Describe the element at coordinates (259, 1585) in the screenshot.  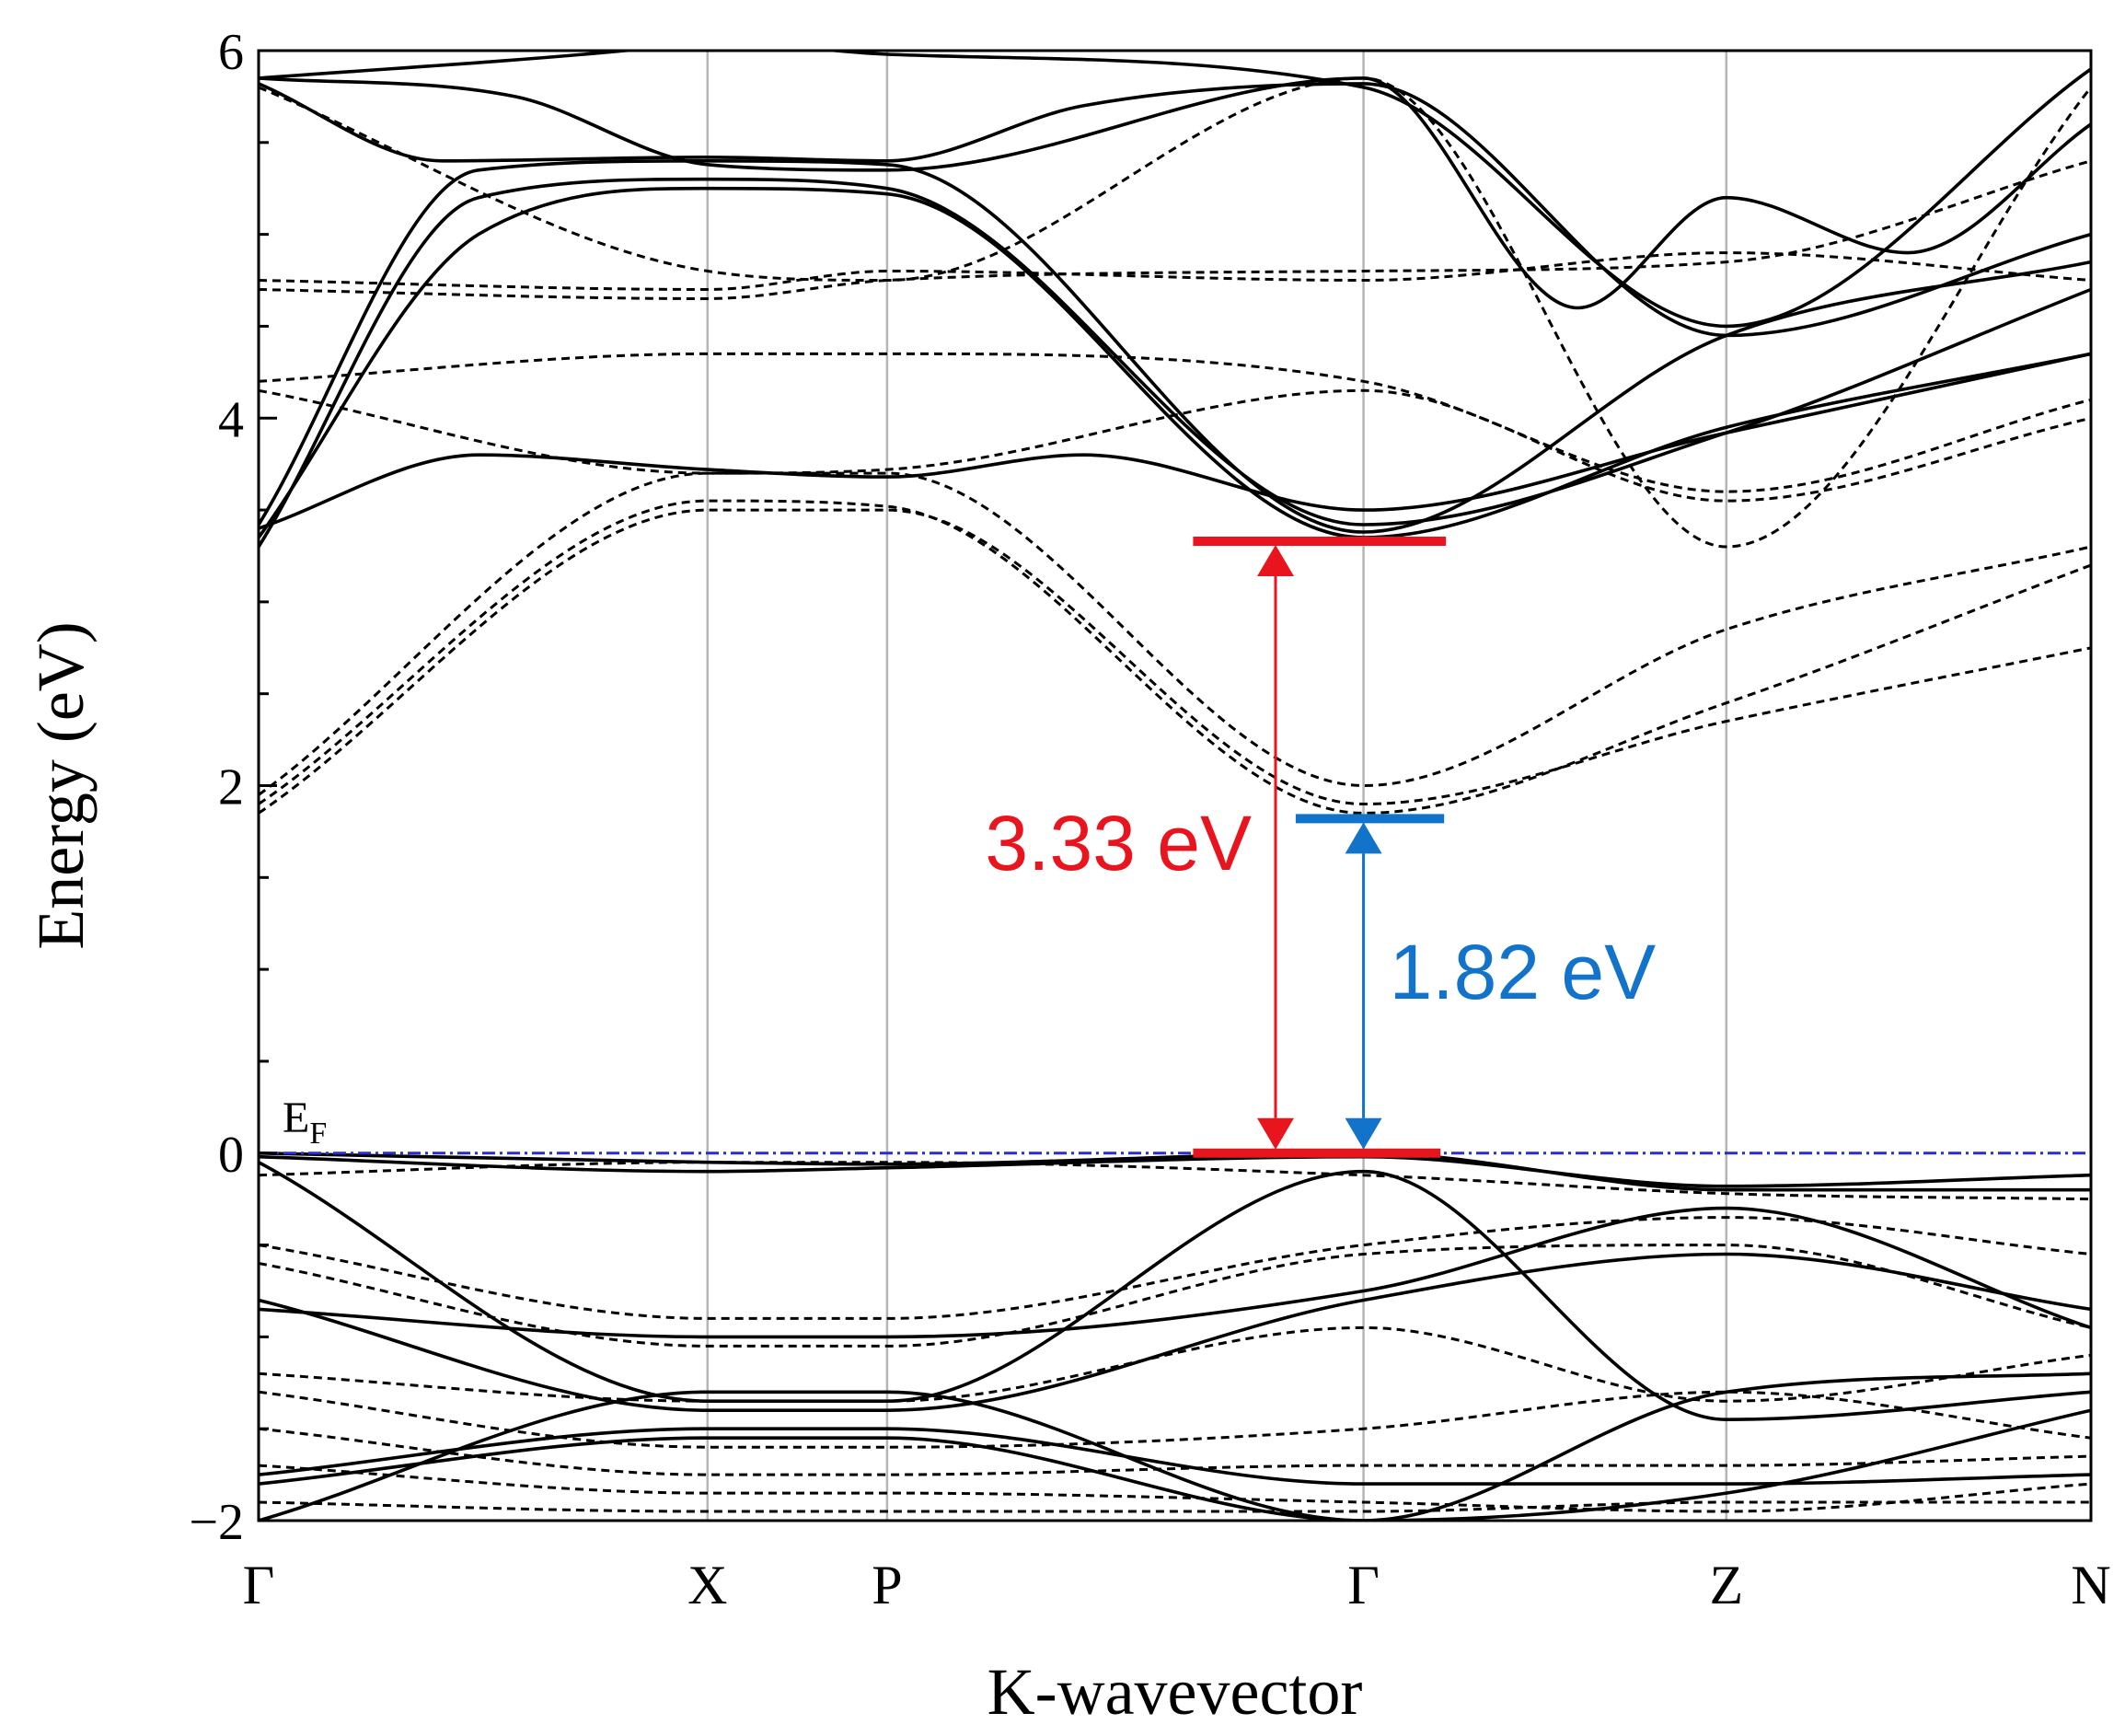
I see `x-tick-label-0: Γ` at that location.